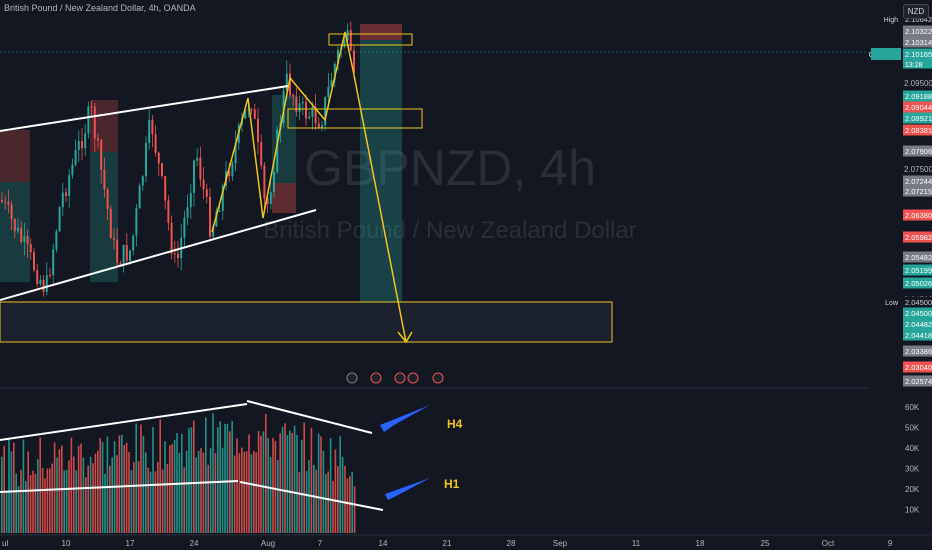  Describe the element at coordinates (918, 237) in the screenshot. I see `price-label: 2.05982` at that location.